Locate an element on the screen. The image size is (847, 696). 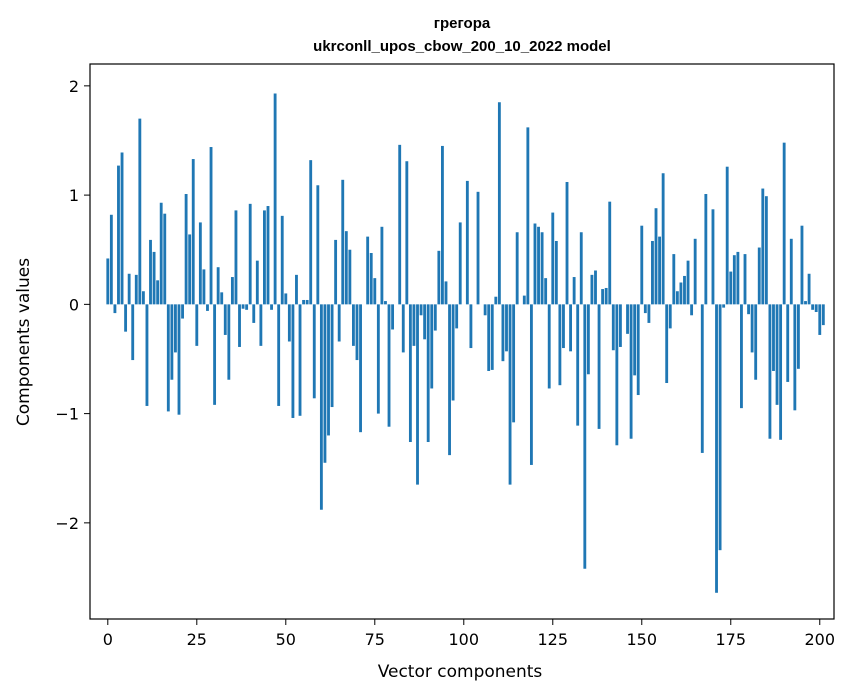
x-tick-label: 125 is located at coordinates (553, 639).